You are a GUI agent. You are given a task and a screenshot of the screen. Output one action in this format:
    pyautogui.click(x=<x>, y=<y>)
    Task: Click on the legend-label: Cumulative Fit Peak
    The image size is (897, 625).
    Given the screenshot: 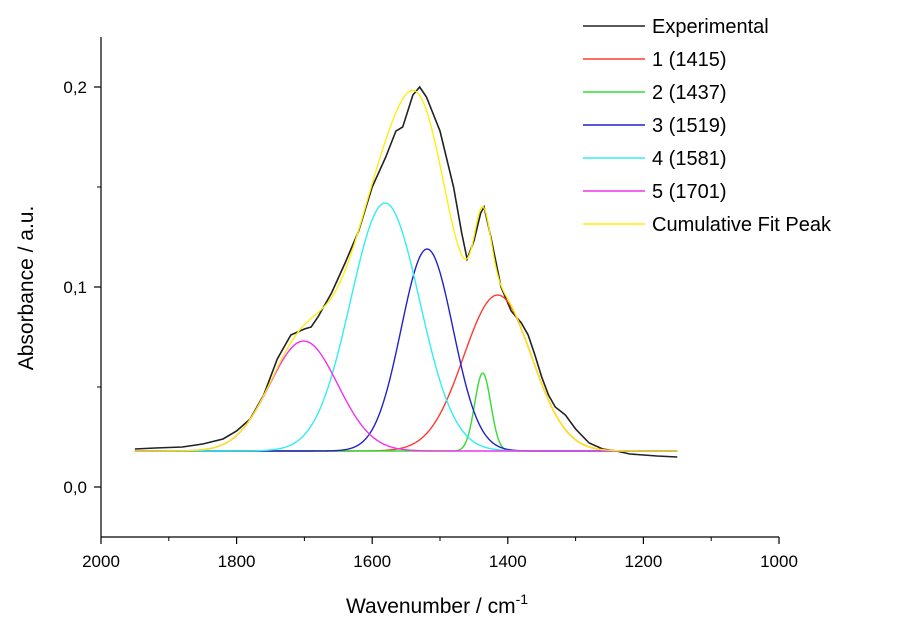 What is the action you would take?
    pyautogui.click(x=742, y=225)
    